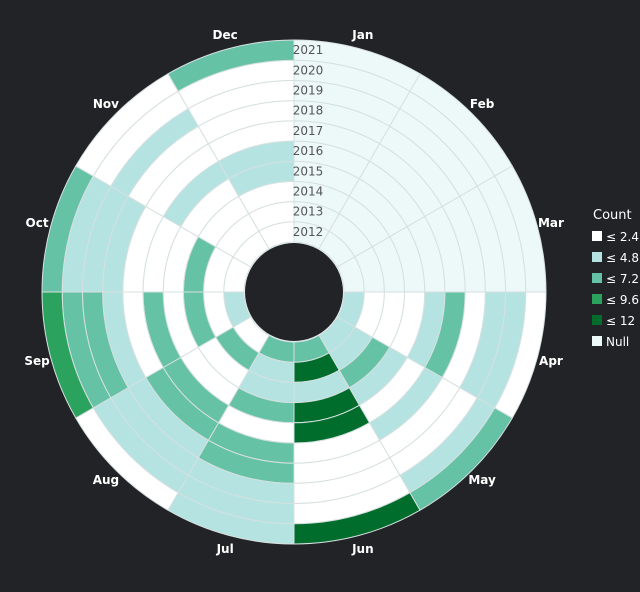  What do you see at coordinates (551, 361) in the screenshot?
I see `month-label-apr: Apr` at bounding box center [551, 361].